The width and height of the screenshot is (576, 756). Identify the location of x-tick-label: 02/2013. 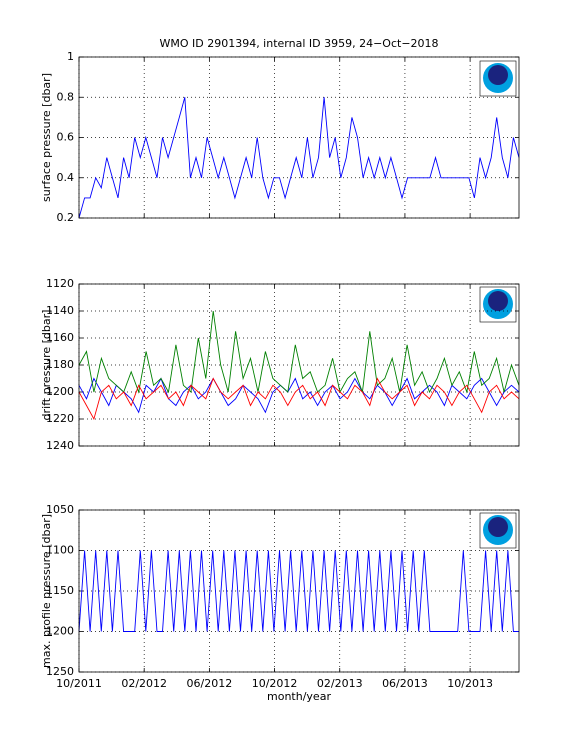
(340, 683).